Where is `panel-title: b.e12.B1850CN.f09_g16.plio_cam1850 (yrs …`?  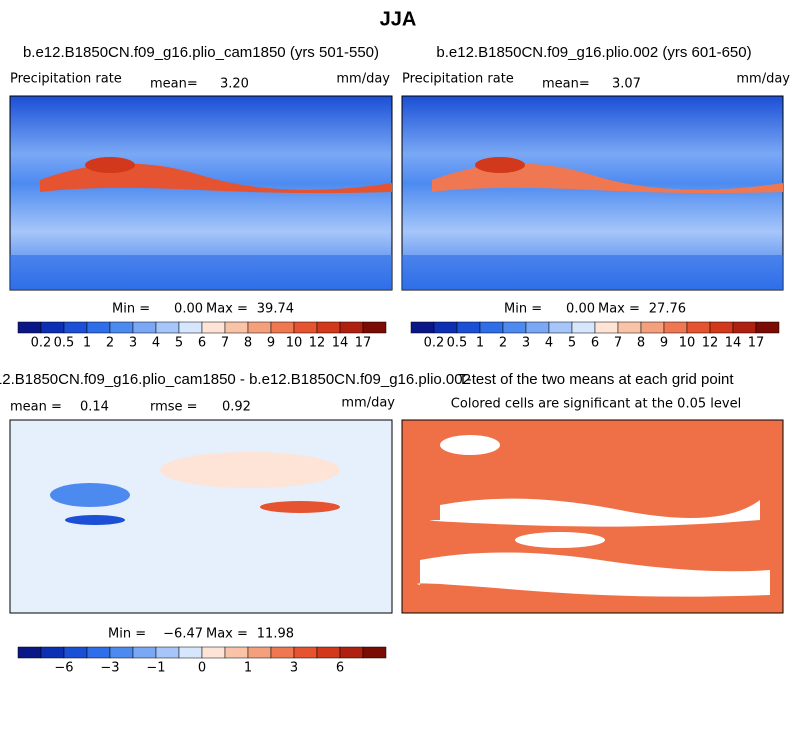 panel-title: b.e12.B1850CN.f09_g16.plio_cam1850 (yrs … is located at coordinates (201, 52).